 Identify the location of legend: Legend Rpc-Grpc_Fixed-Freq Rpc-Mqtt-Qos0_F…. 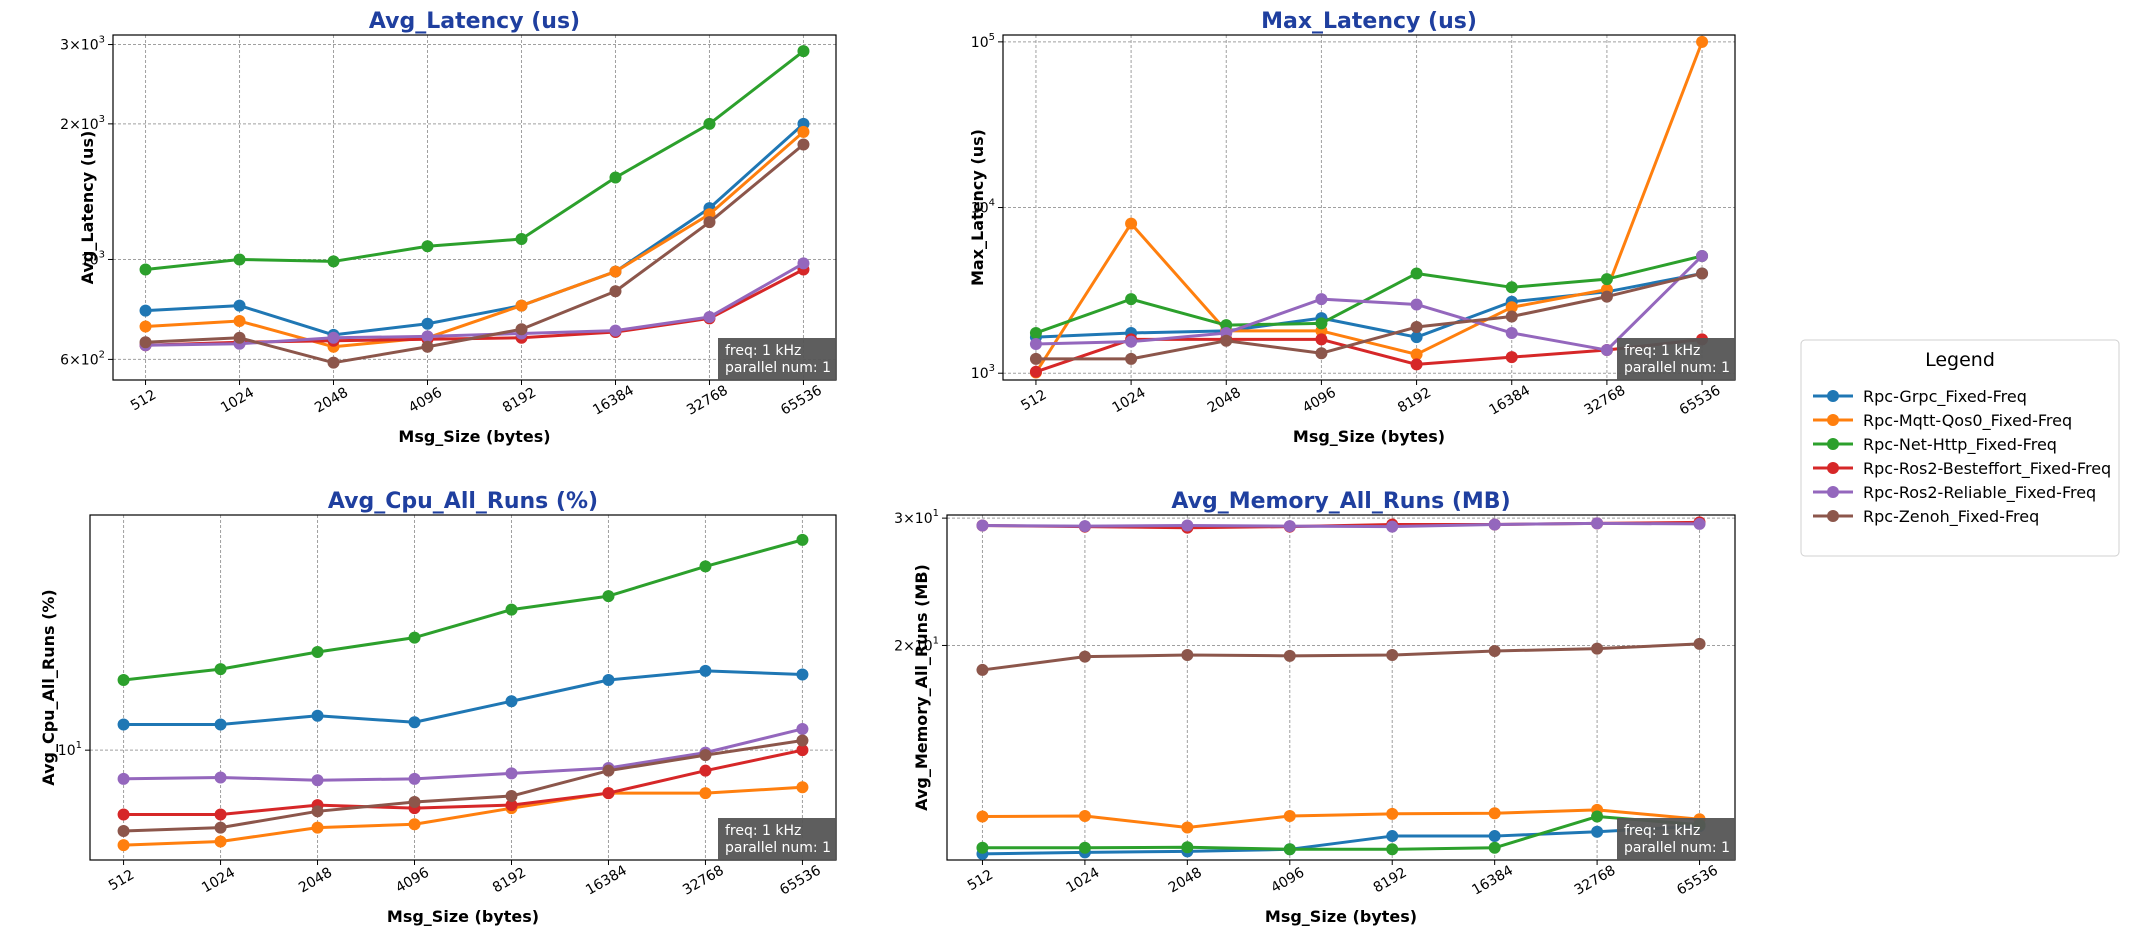
(1960, 448).